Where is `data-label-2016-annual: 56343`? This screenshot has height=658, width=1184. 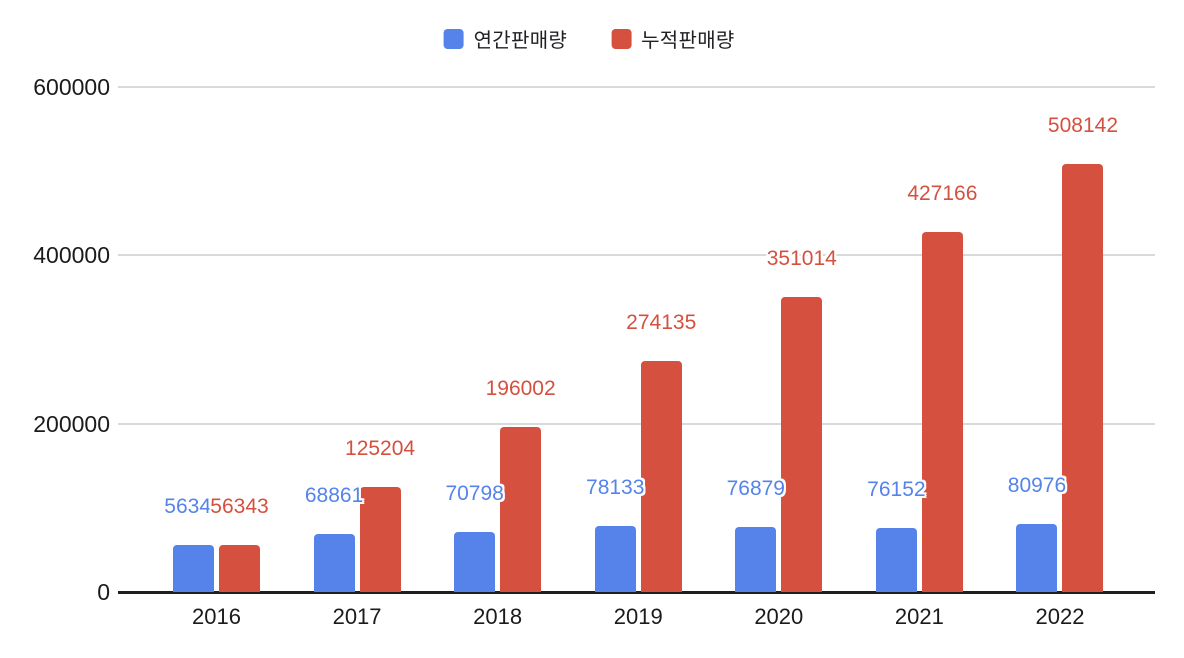 data-label-2016-annual: 56343 is located at coordinates (193, 506).